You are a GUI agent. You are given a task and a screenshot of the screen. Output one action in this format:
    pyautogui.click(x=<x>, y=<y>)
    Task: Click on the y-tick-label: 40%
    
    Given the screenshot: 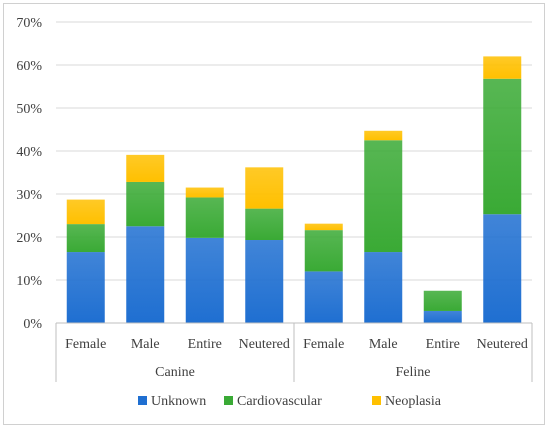 What is the action you would take?
    pyautogui.click(x=29, y=152)
    